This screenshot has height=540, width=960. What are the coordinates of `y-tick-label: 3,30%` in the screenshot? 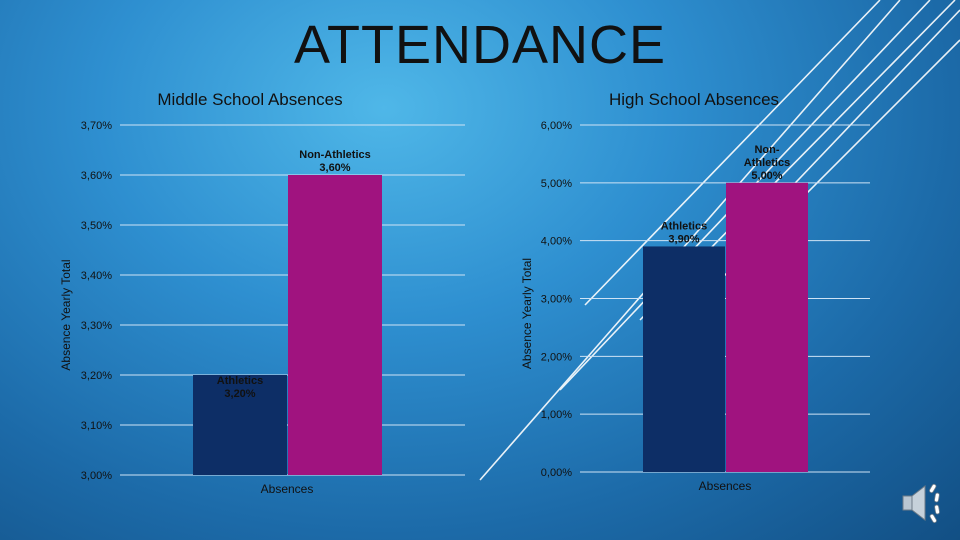 It's located at (96, 326).